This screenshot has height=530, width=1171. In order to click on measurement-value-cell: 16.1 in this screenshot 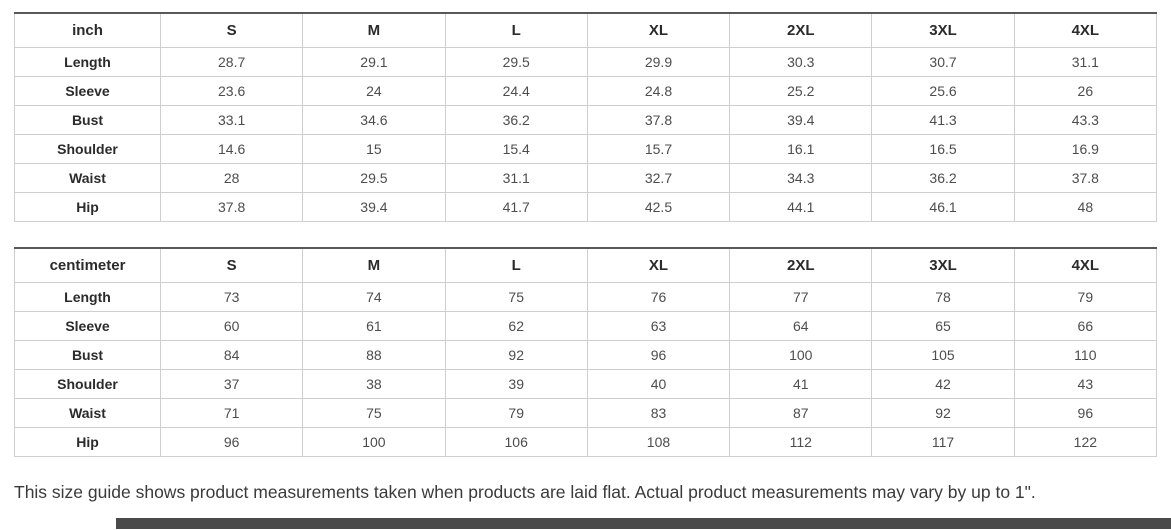, I will do `click(801, 149)`.